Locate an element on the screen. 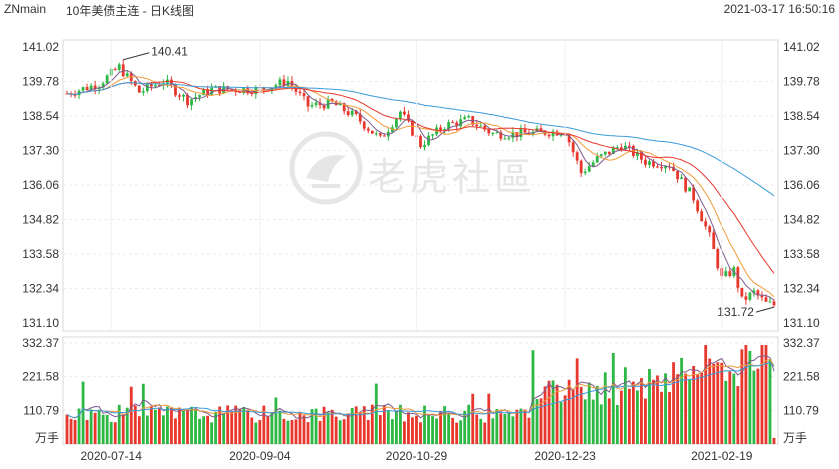 Image resolution: width=839 pixels, height=469 pixels. date-tick: 2020-10-29 is located at coordinates (417, 456).